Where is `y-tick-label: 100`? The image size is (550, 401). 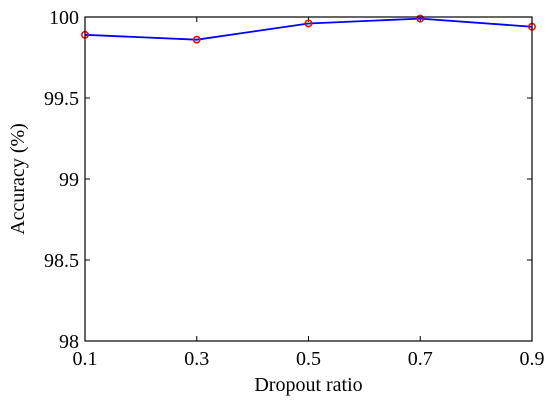
y-tick-label: 100 is located at coordinates (64, 18).